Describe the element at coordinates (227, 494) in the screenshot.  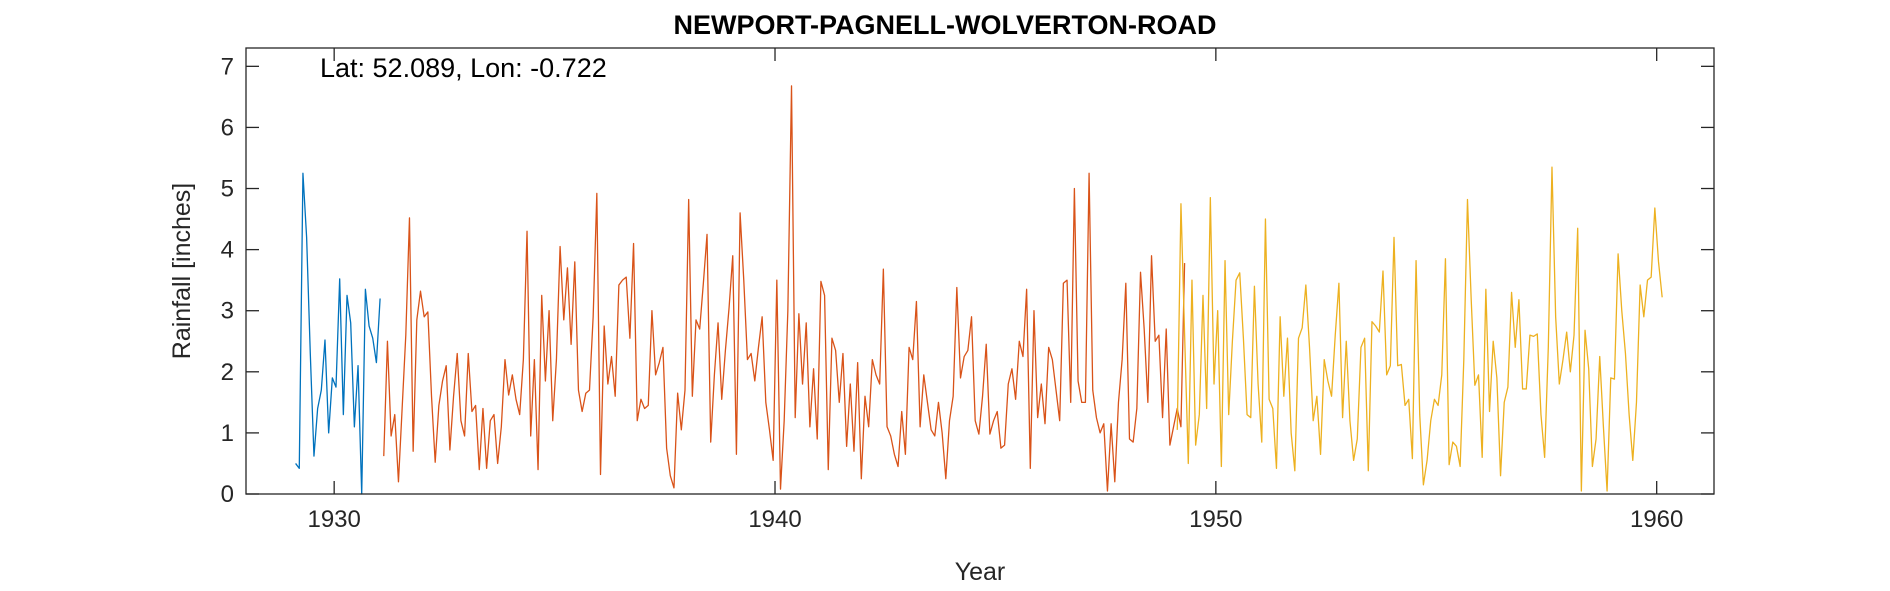
I see `y-tick-label: 0` at that location.